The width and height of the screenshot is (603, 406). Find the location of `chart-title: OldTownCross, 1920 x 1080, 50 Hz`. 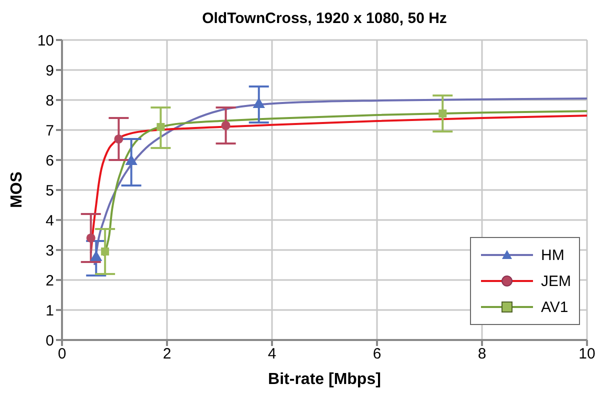

chart-title: OldTownCross, 1920 x 1080, 50 Hz is located at coordinates (324, 18).